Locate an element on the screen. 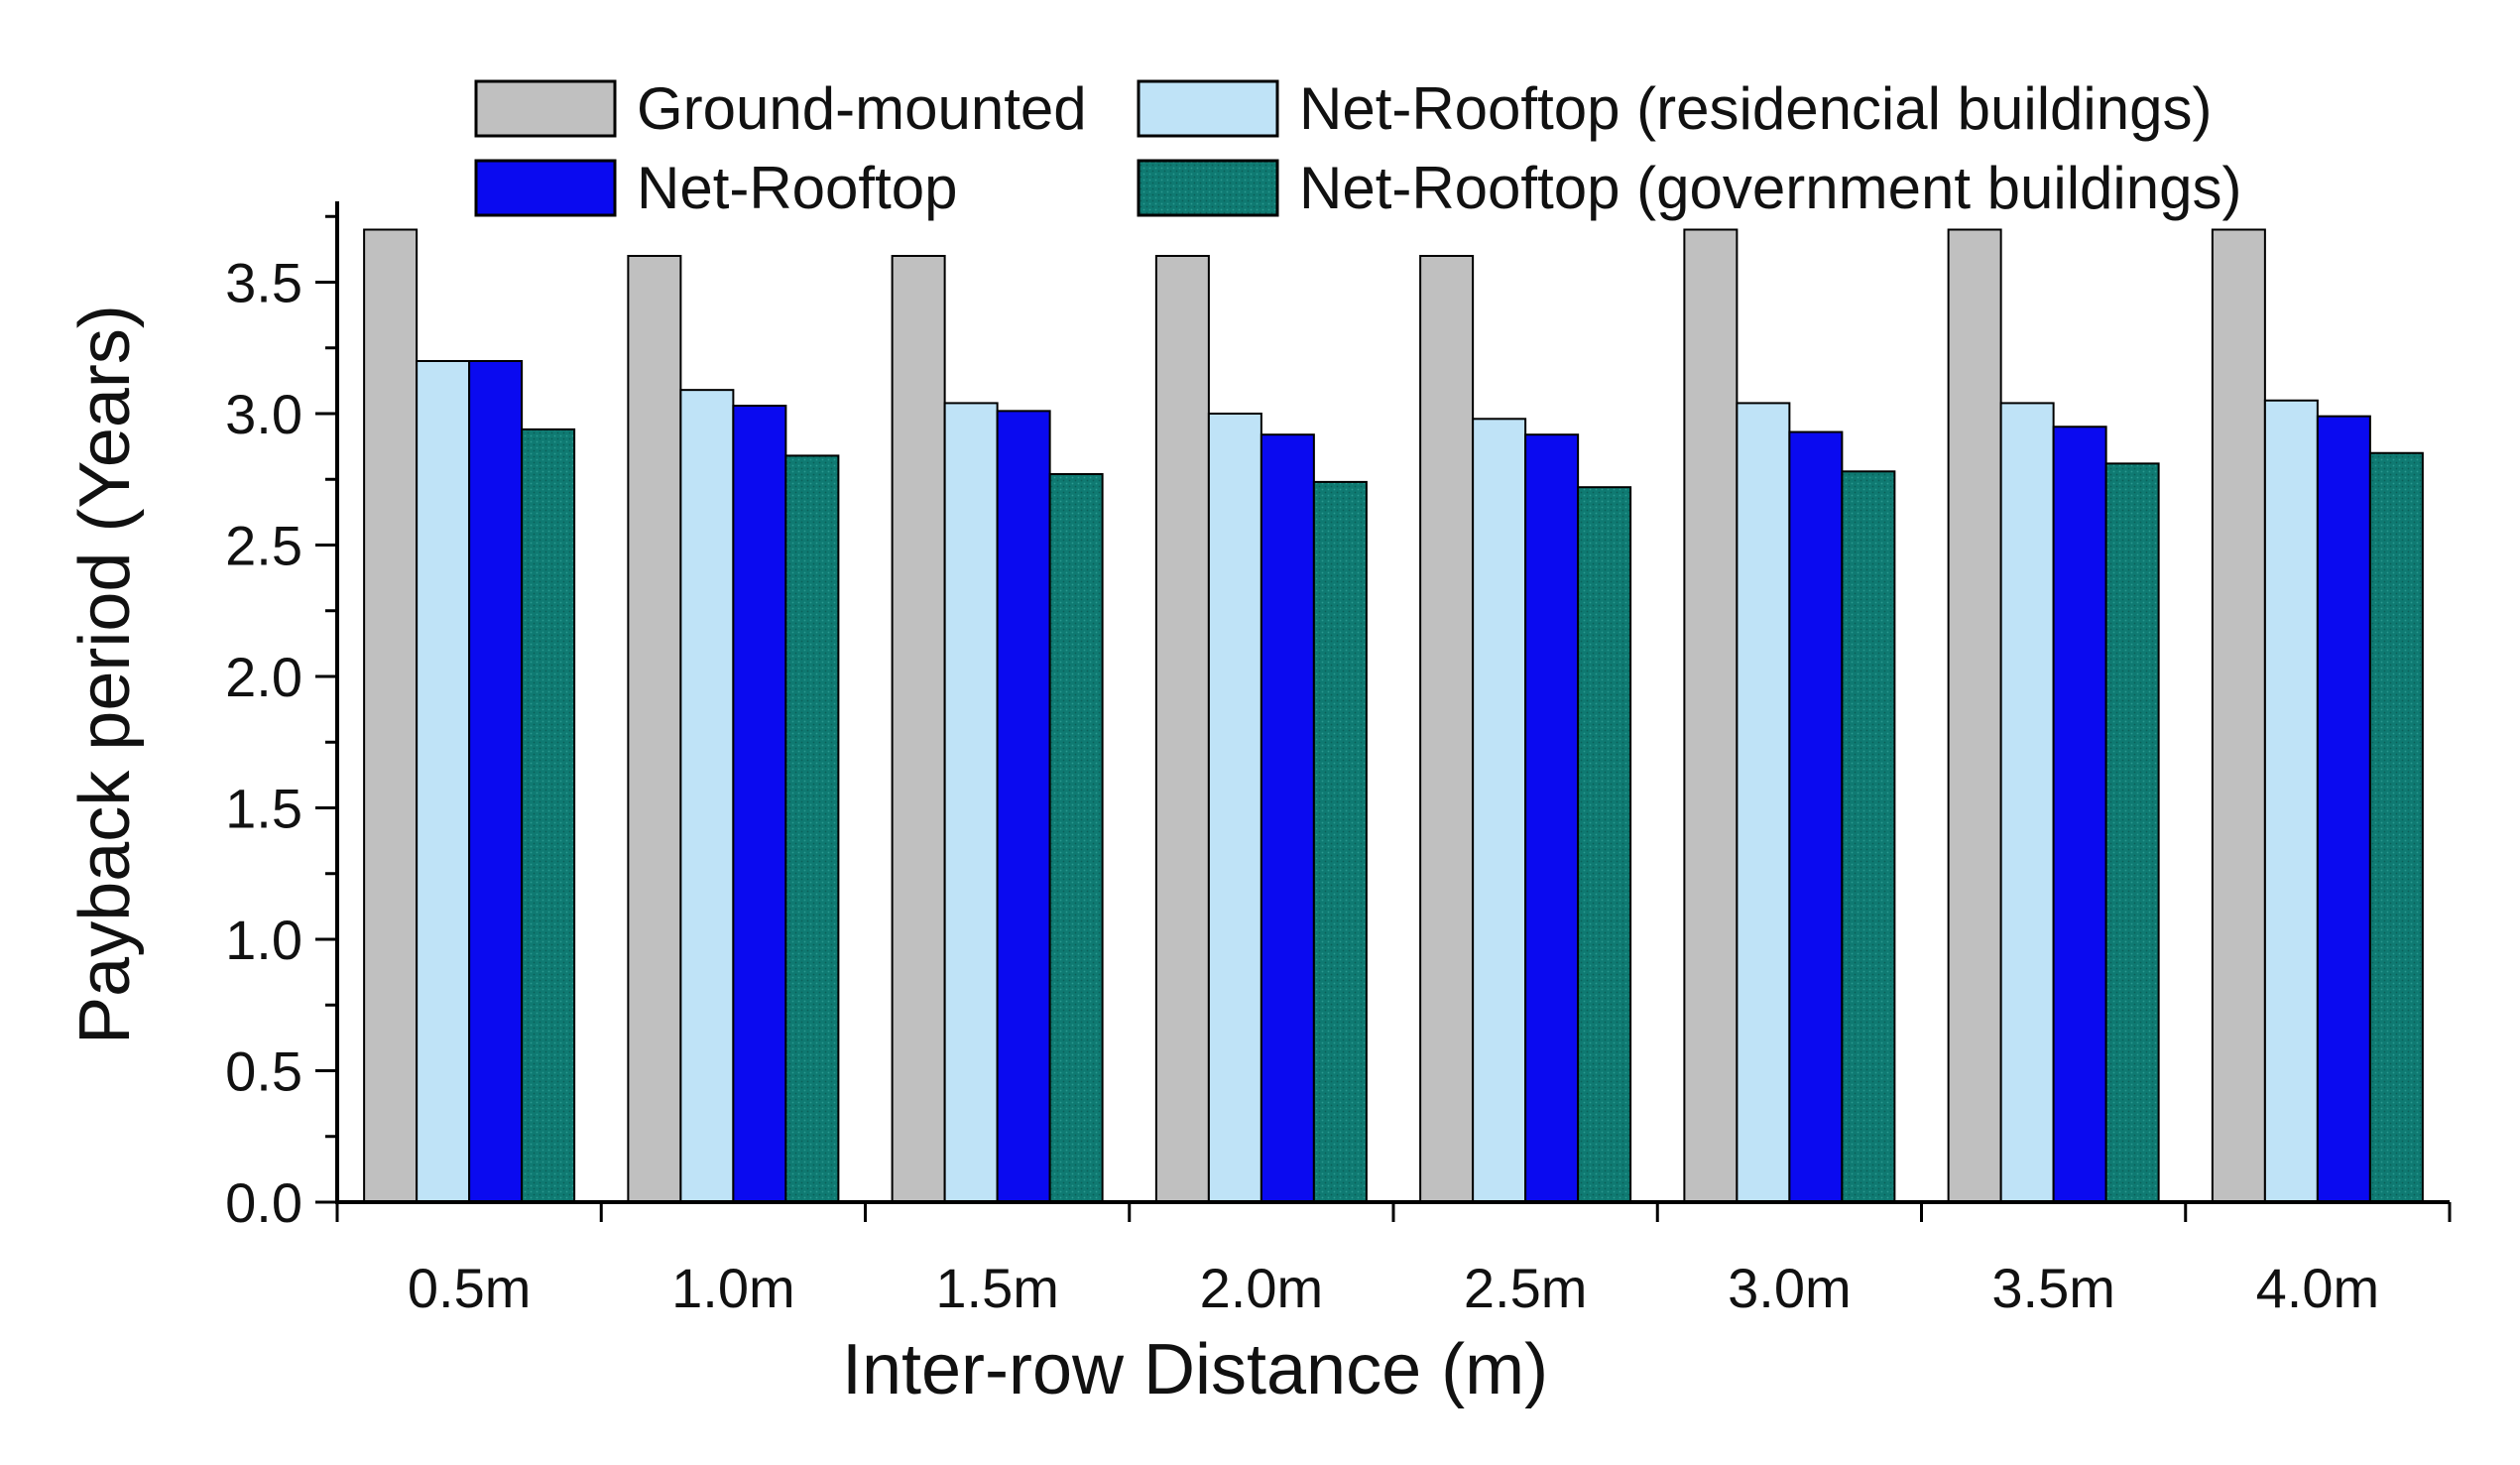 The image size is (2520, 1465). x-tick-label: 2.5m is located at coordinates (1526, 1288).